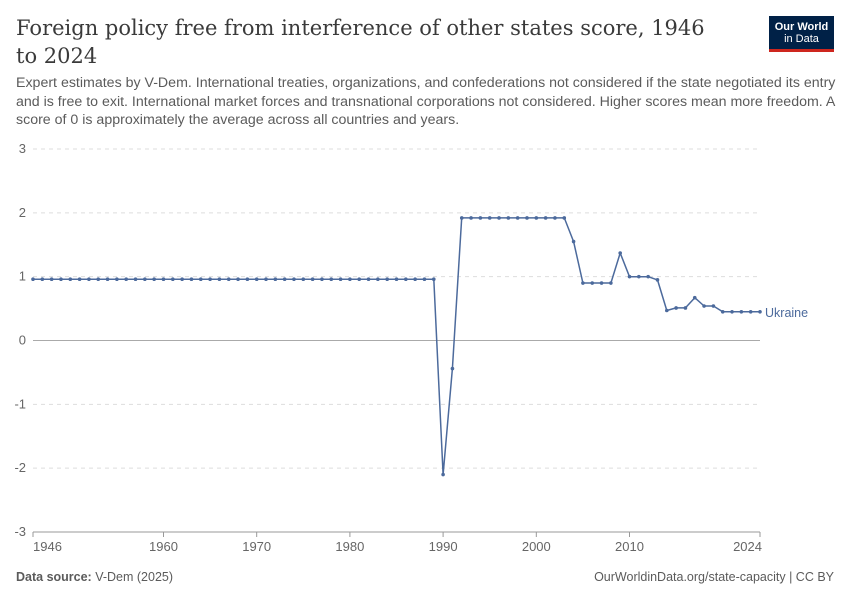 The height and width of the screenshot is (600, 850). Describe the element at coordinates (801, 27) in the screenshot. I see `logo-line-1: Our World` at that location.